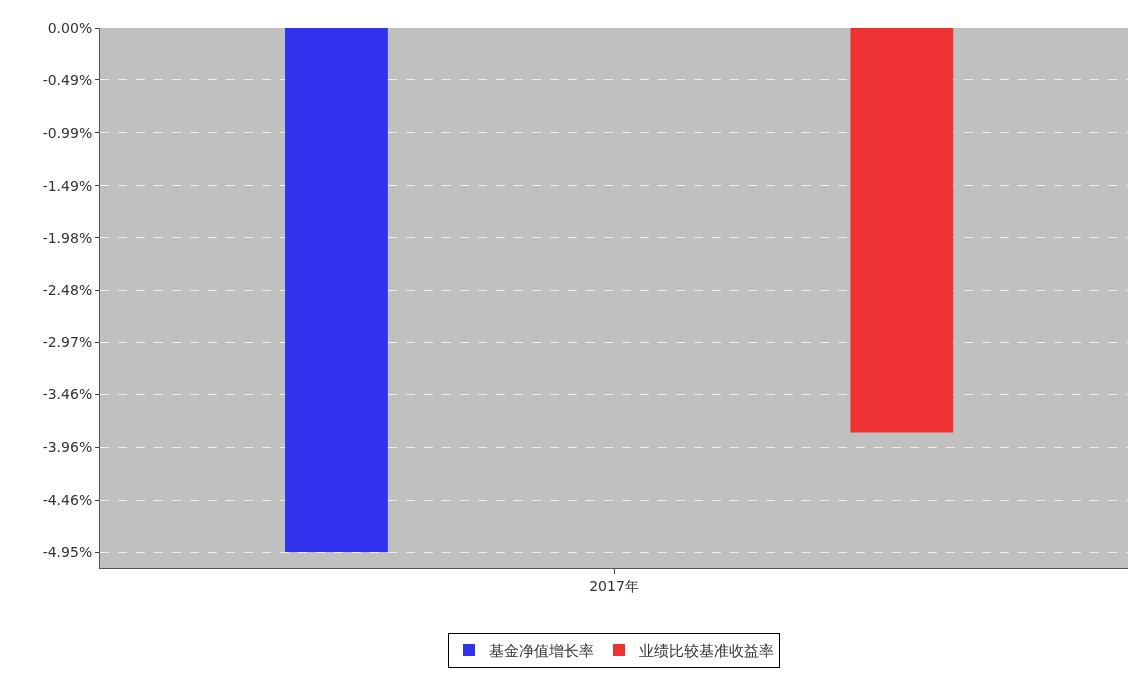 The height and width of the screenshot is (680, 1143). Describe the element at coordinates (614, 585) in the screenshot. I see `x-tick-label: 2017年` at that location.